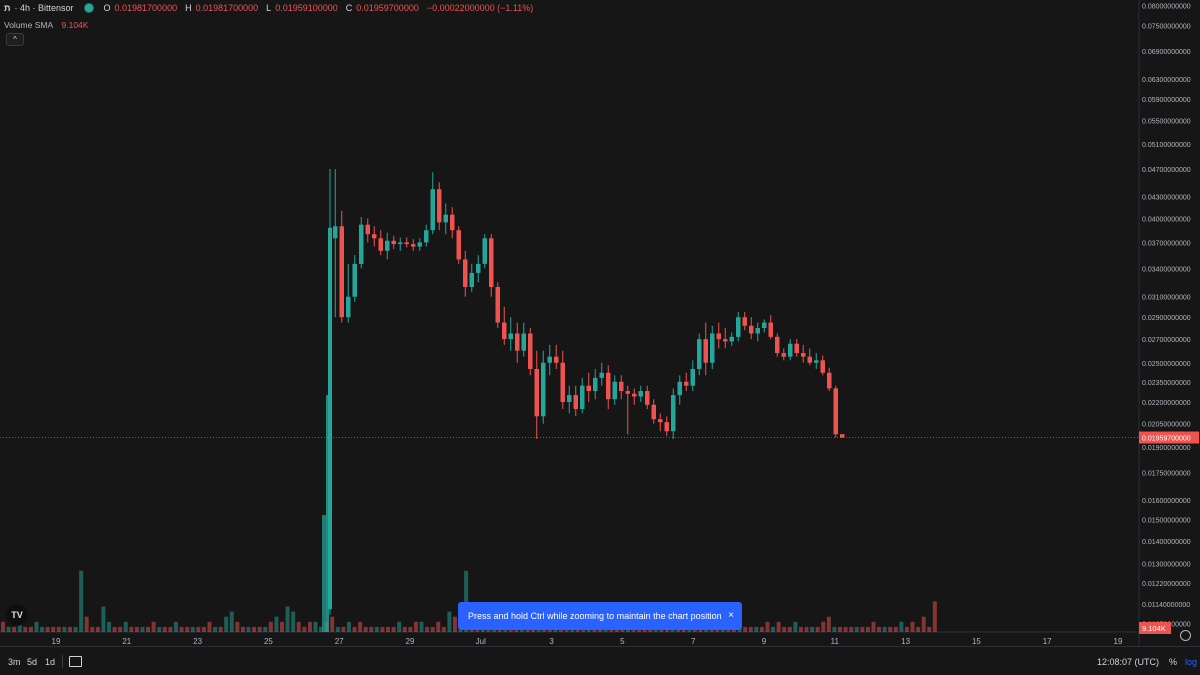 The width and height of the screenshot is (1200, 675). What do you see at coordinates (1166, 197) in the screenshot?
I see `y-tick-label: 0.04300000000` at bounding box center [1166, 197].